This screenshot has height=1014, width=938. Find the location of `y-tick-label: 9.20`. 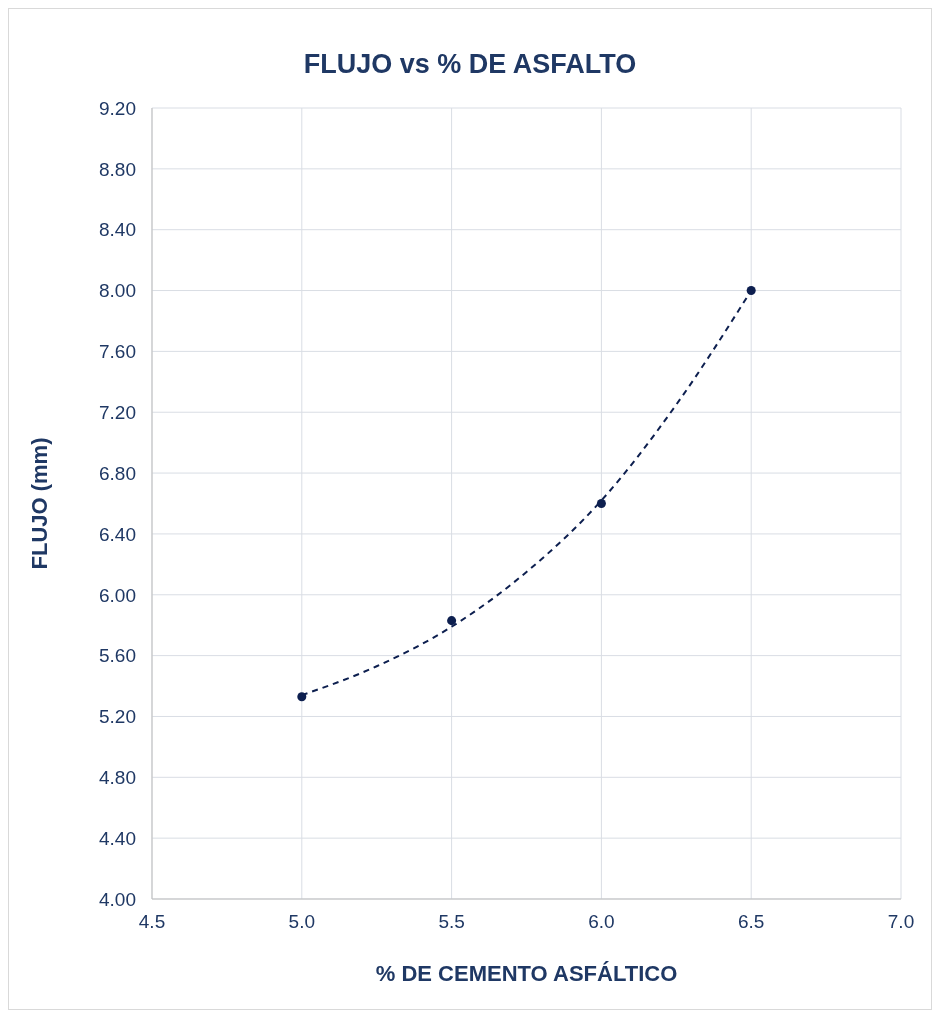

y-tick-label: 9.20 is located at coordinates (117, 108).